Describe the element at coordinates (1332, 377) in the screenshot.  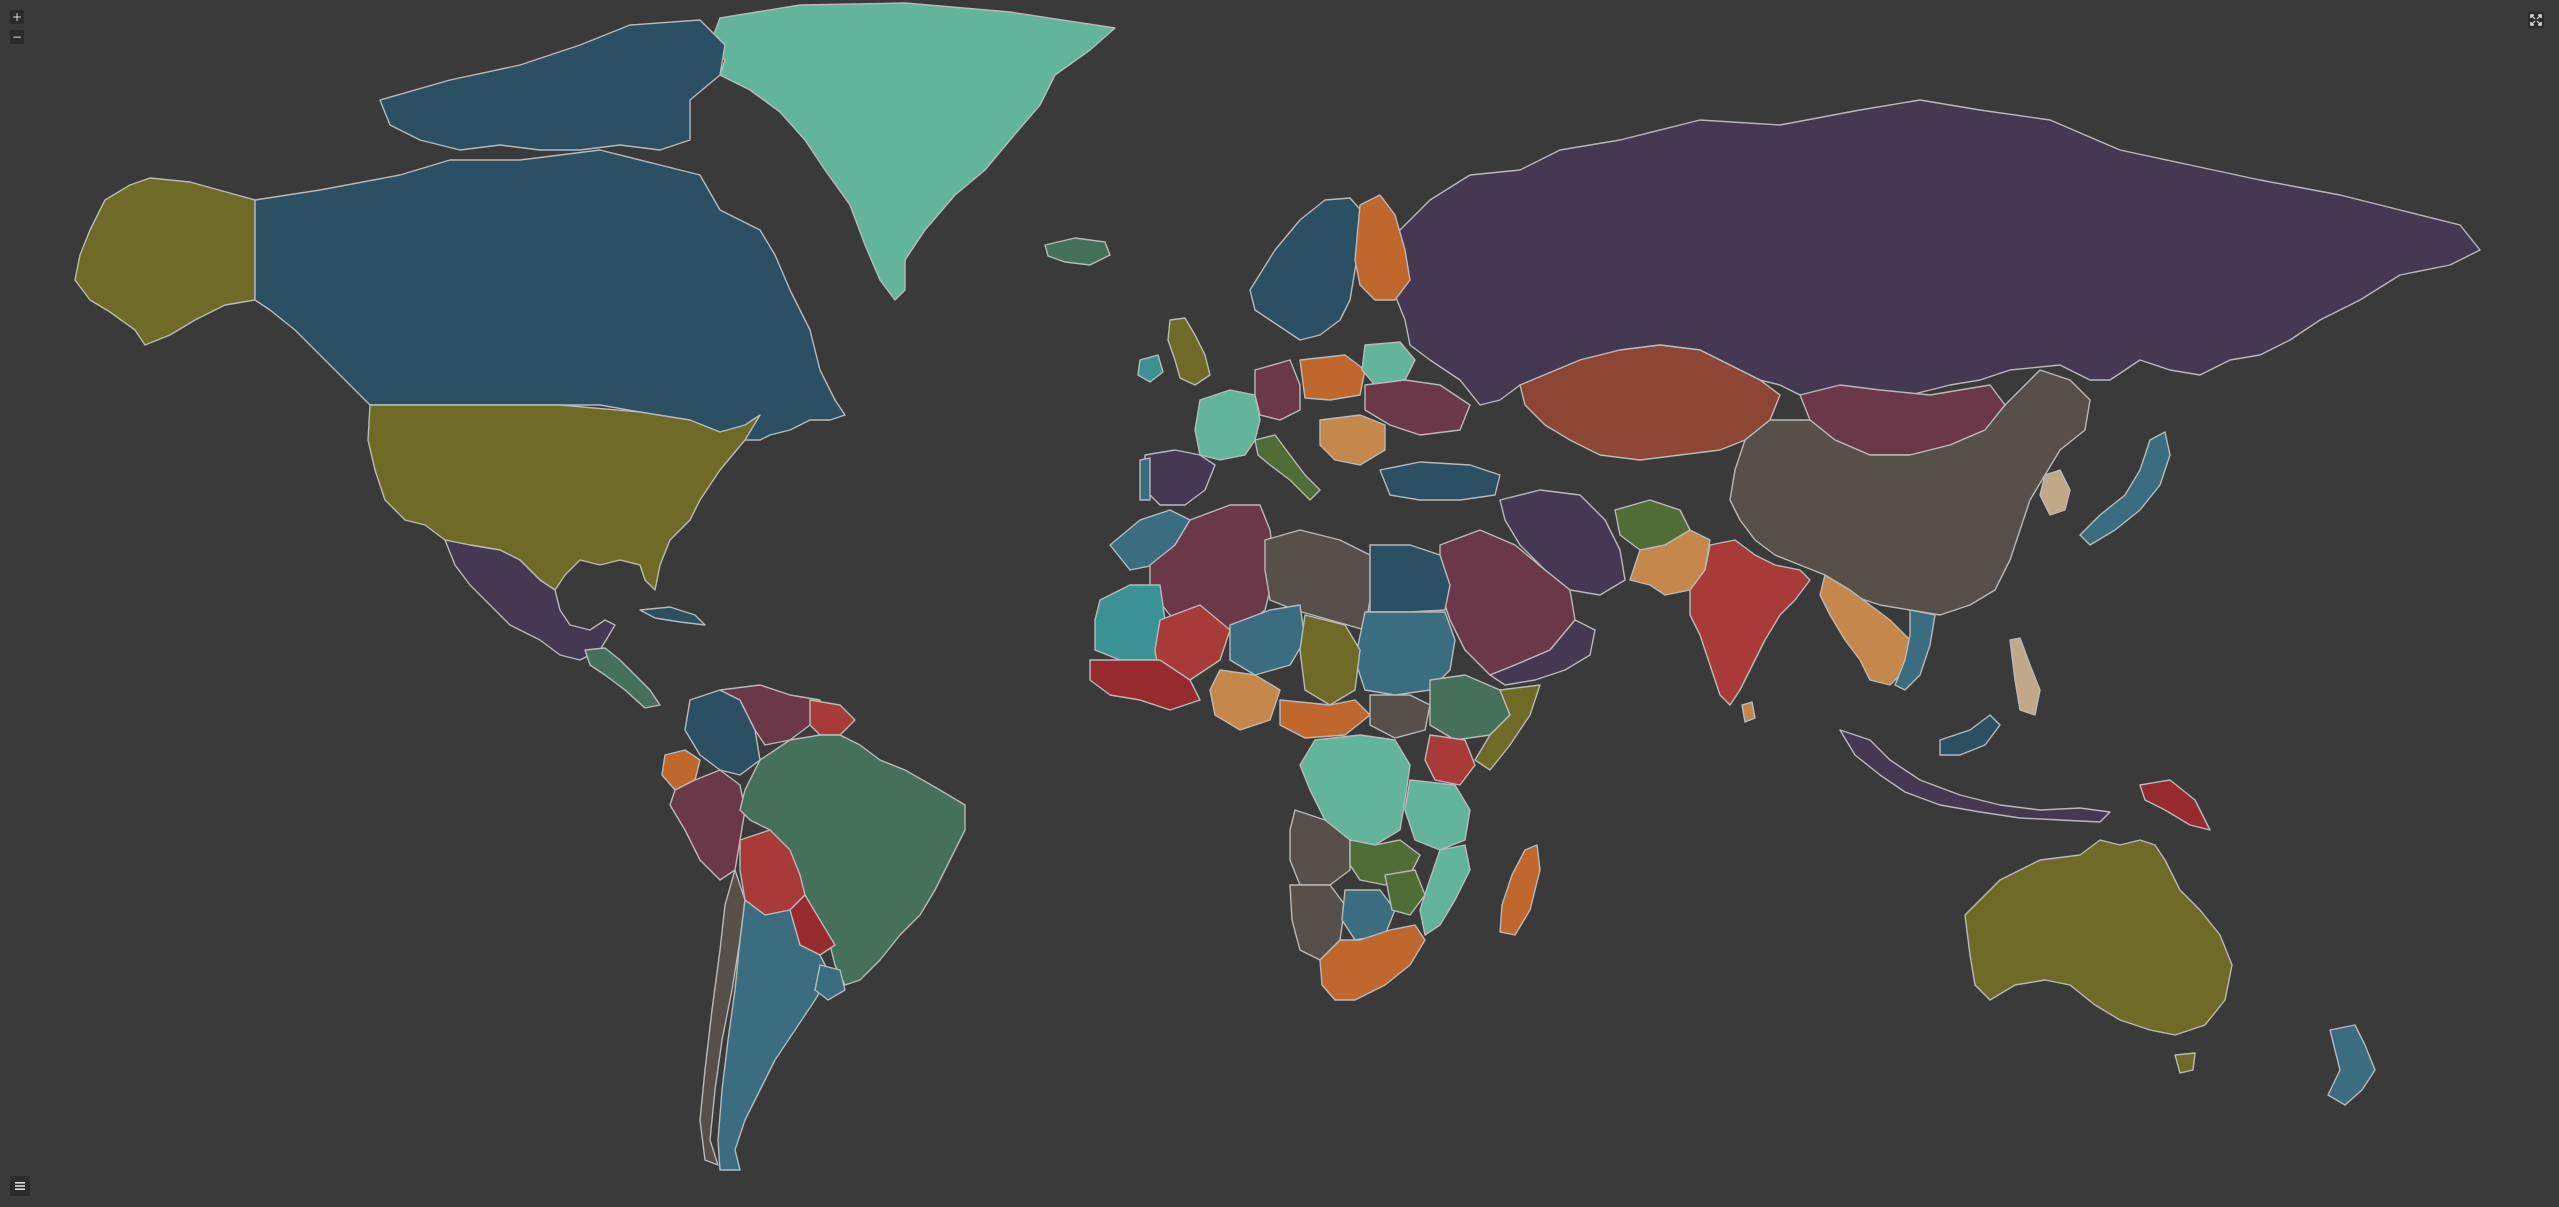
I see `country-poland` at that location.